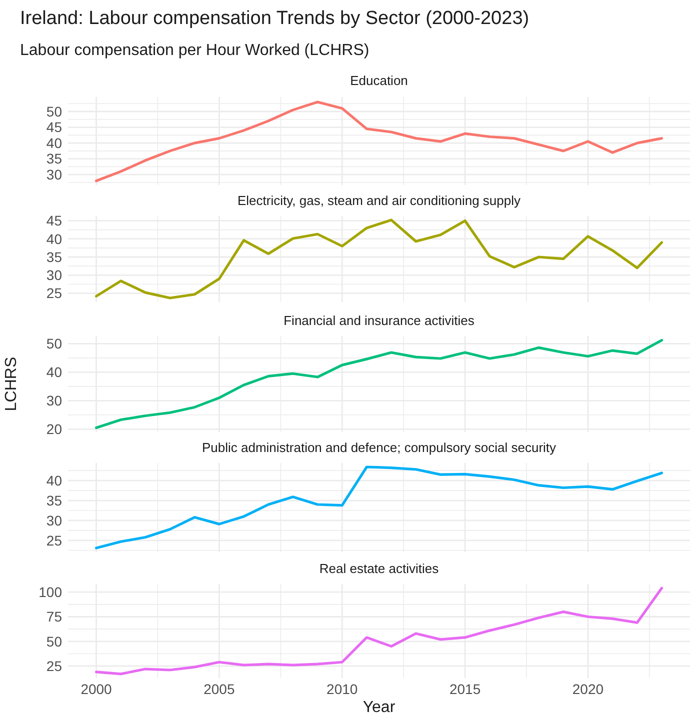  I want to click on series-label: Electricity, gas, steam and air conditioning supply, so click(379, 200).